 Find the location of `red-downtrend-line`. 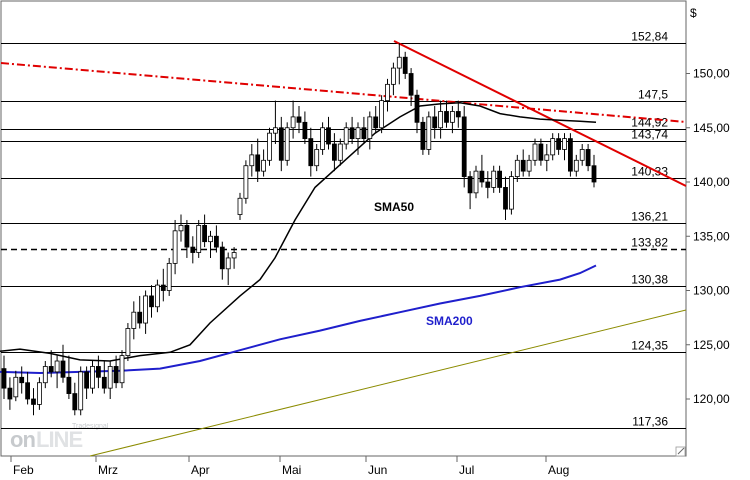

red-downtrend-line is located at coordinates (540, 113).